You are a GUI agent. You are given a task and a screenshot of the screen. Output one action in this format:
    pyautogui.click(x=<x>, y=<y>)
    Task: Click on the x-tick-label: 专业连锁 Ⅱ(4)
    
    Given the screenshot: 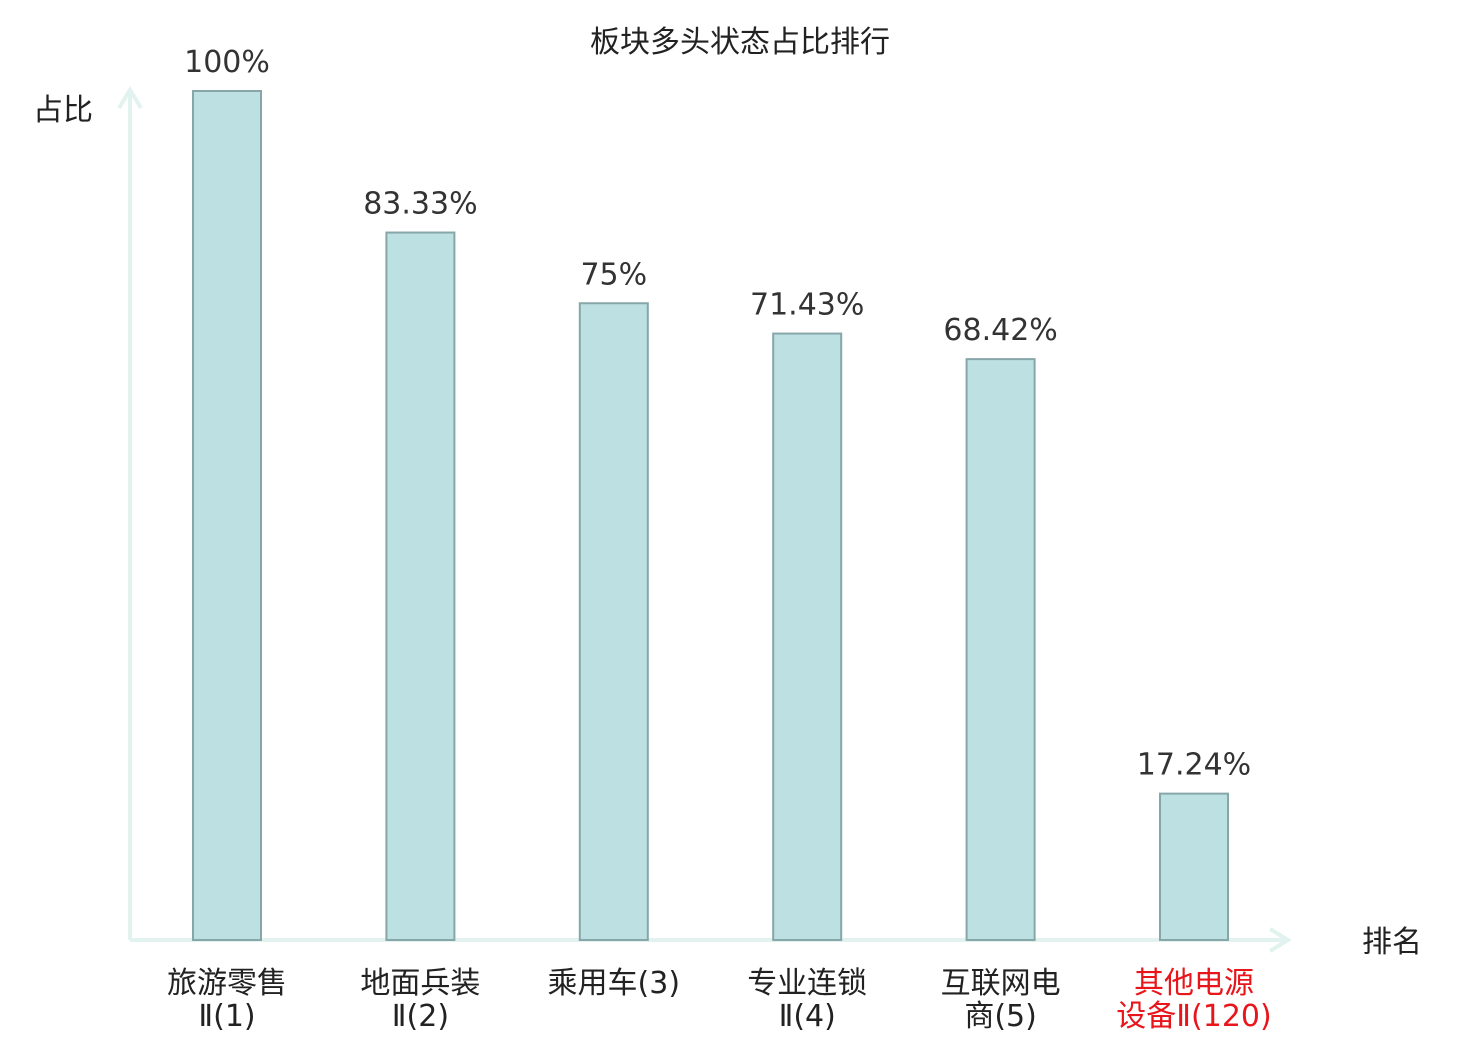 What is the action you would take?
    pyautogui.click(x=807, y=1000)
    